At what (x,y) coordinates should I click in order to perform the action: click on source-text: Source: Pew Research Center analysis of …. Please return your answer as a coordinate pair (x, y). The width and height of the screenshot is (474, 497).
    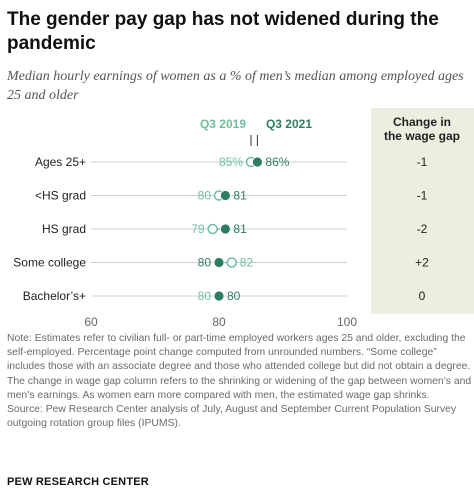
    Looking at the image, I should click on (232, 417).